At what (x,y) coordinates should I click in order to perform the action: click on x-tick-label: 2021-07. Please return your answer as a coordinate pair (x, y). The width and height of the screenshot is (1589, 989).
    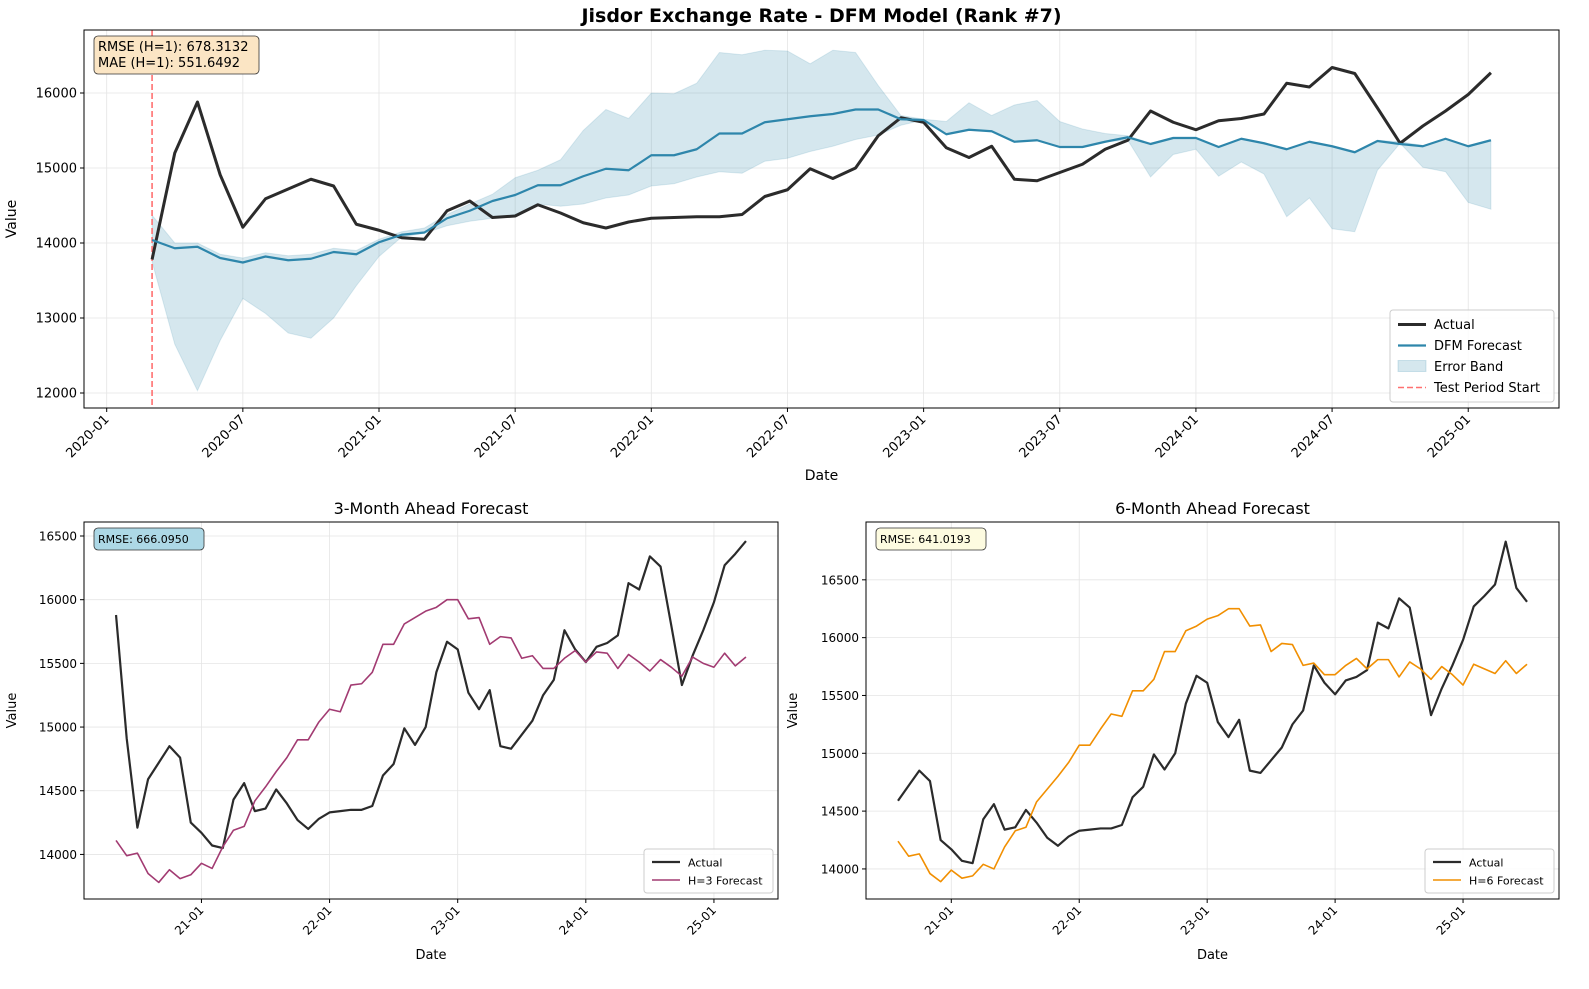
    Looking at the image, I should click on (496, 436).